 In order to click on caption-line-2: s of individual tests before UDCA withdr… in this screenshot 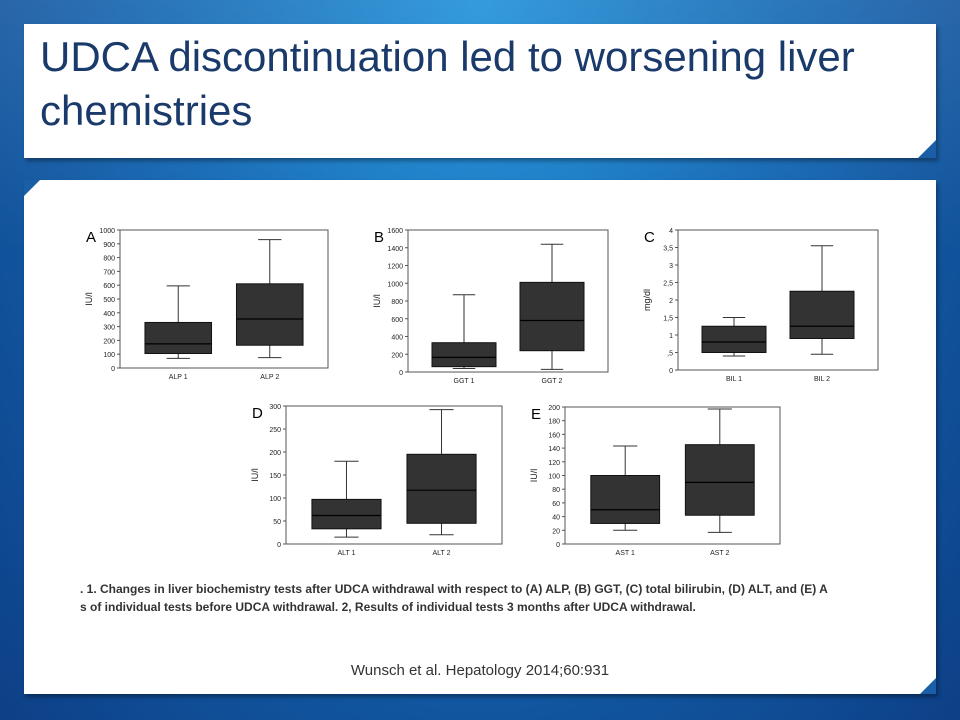, I will do `click(388, 607)`.